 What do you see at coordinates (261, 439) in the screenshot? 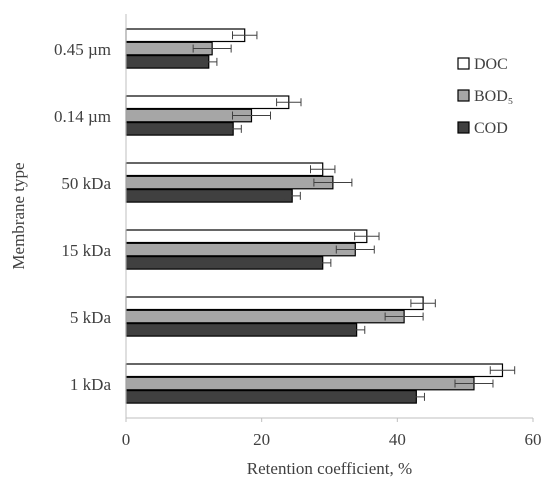
I see `x-tick-label: 20` at bounding box center [261, 439].